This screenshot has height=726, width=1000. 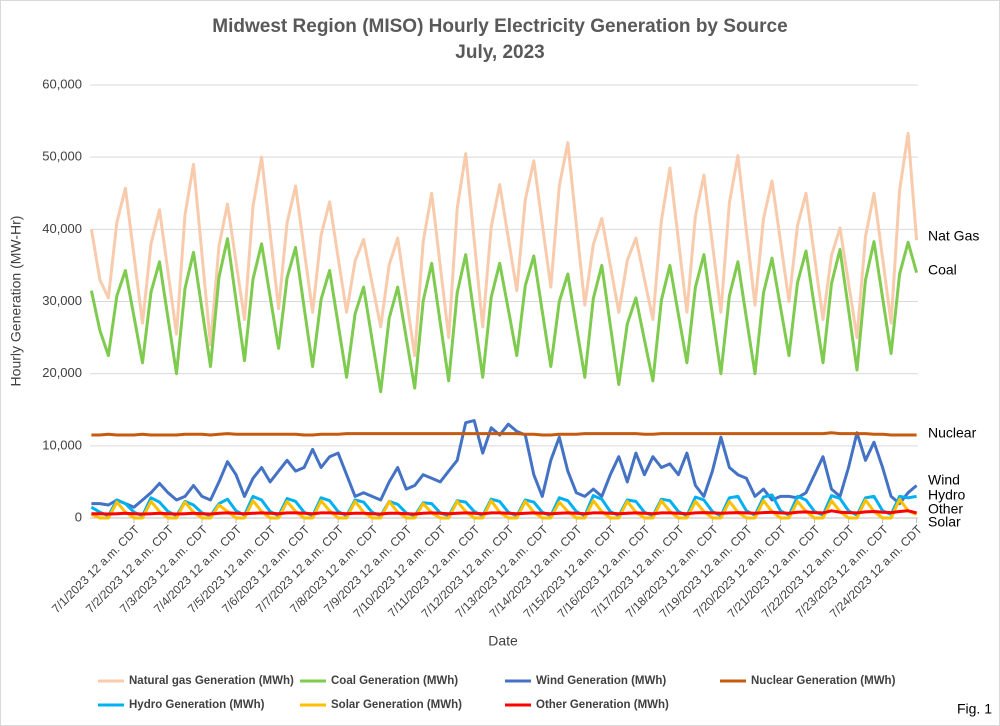 What do you see at coordinates (974, 709) in the screenshot?
I see `figure-label: Fig. 1` at bounding box center [974, 709].